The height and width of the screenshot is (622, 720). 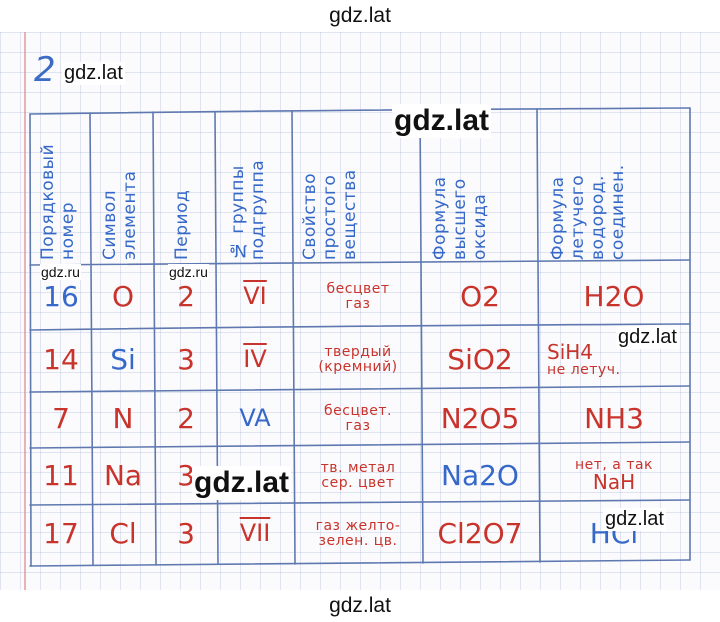 What do you see at coordinates (186, 534) in the screenshot?
I see `row5-period: 3` at bounding box center [186, 534].